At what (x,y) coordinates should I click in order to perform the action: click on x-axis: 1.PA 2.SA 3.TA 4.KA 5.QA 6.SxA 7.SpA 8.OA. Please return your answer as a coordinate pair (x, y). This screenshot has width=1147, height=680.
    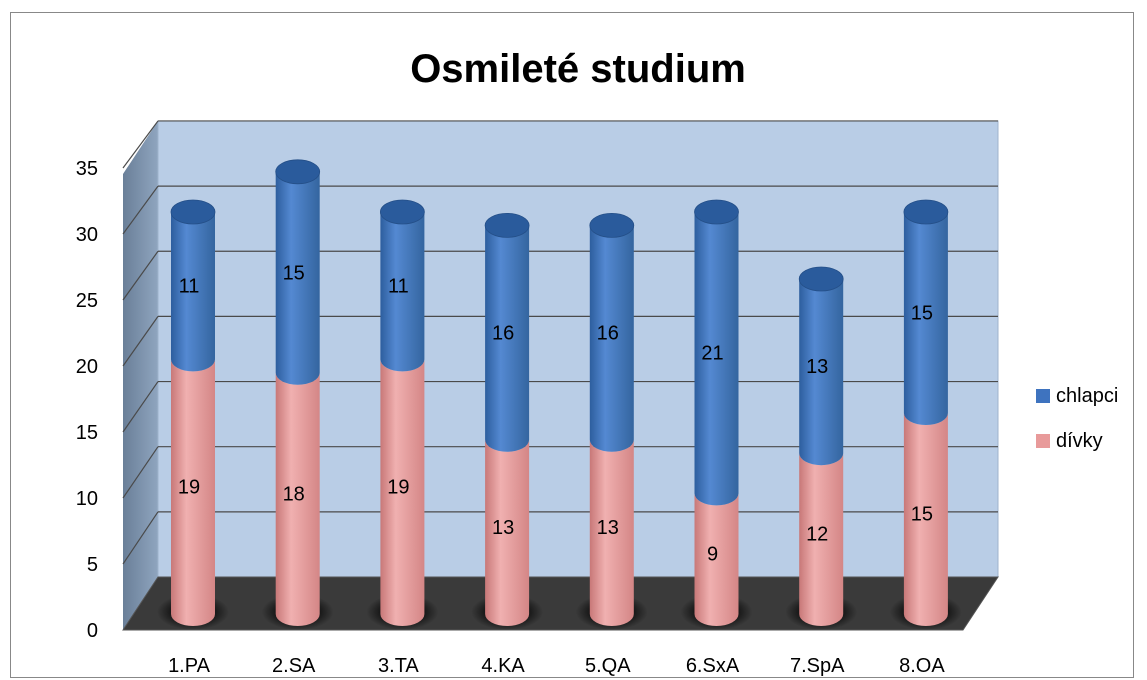
    Looking at the image, I should click on (556, 666).